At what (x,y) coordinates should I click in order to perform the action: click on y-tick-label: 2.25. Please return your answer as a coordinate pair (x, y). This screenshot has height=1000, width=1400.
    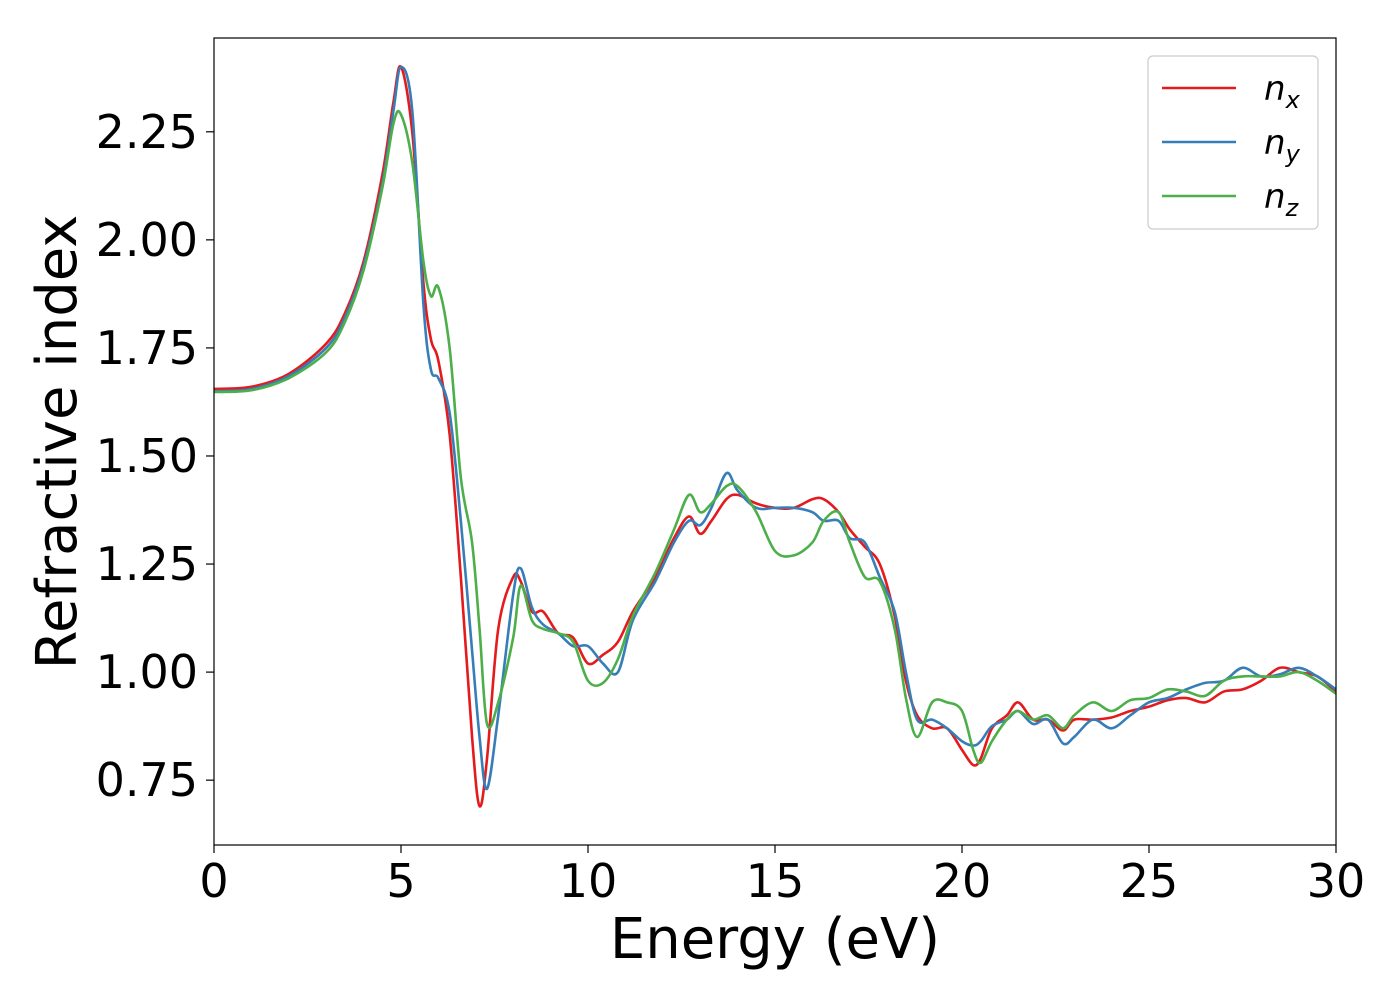
    Looking at the image, I should click on (147, 132).